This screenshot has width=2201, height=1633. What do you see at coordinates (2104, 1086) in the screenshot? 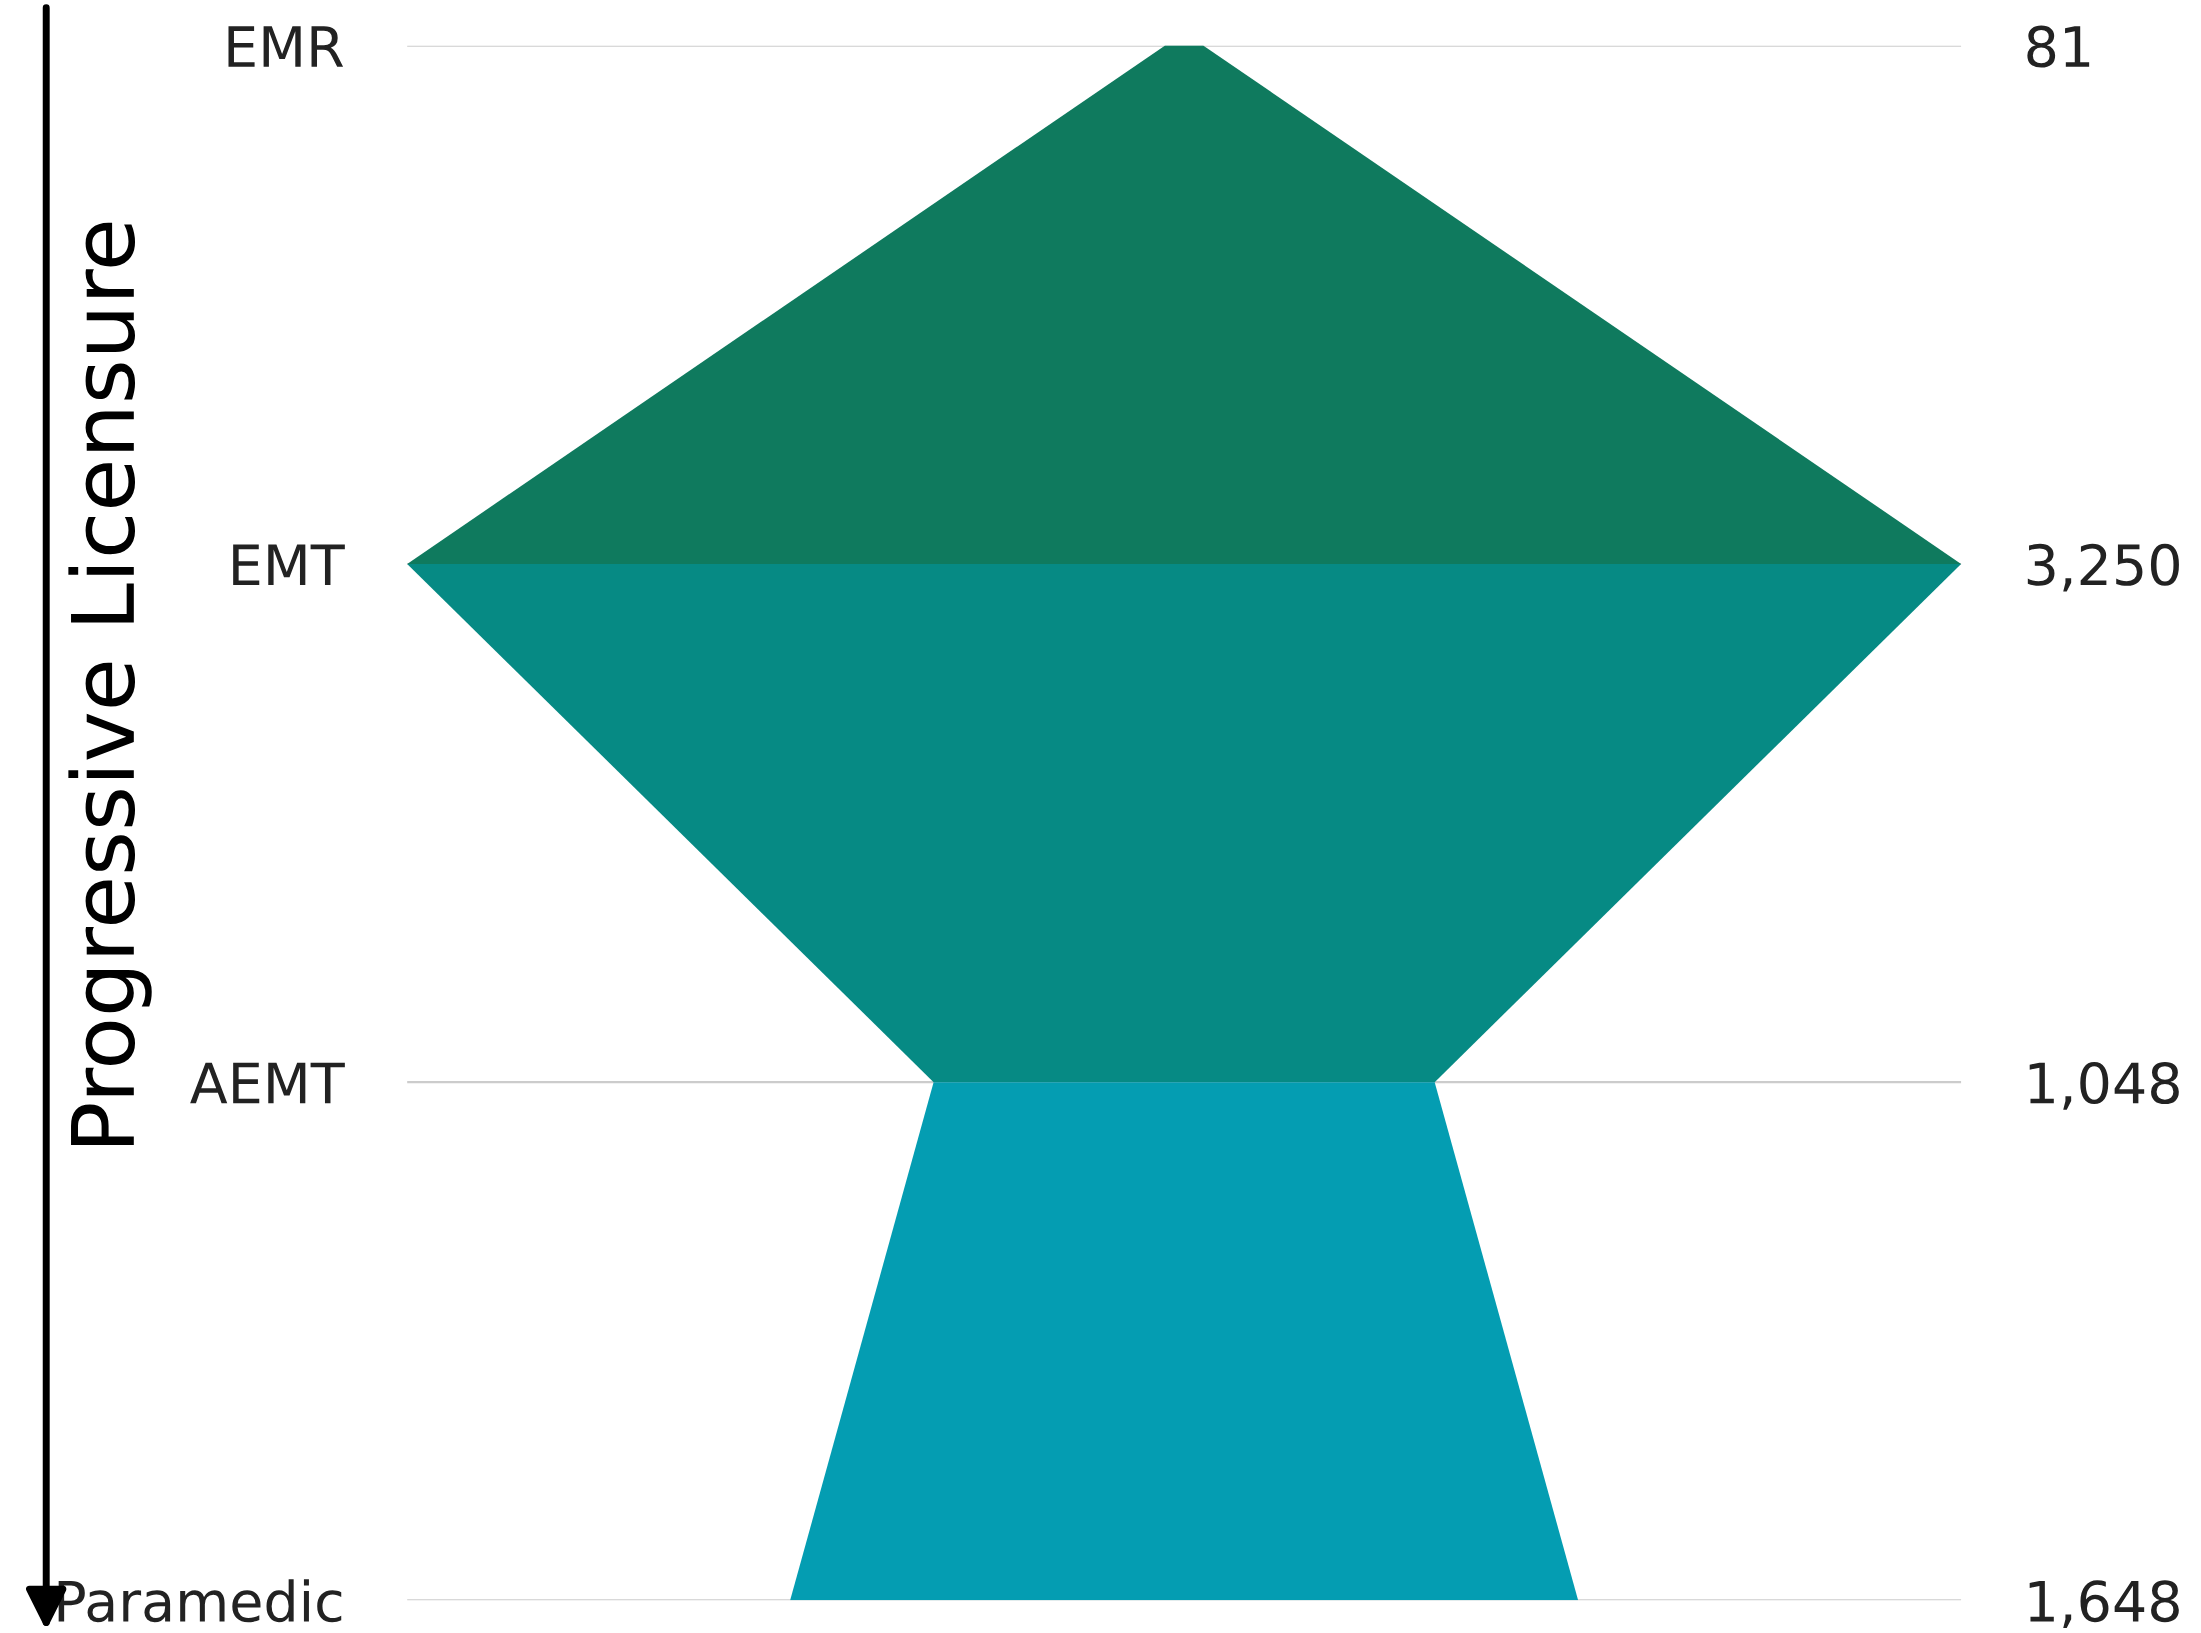
I see `data-label: 1,048` at bounding box center [2104, 1086].